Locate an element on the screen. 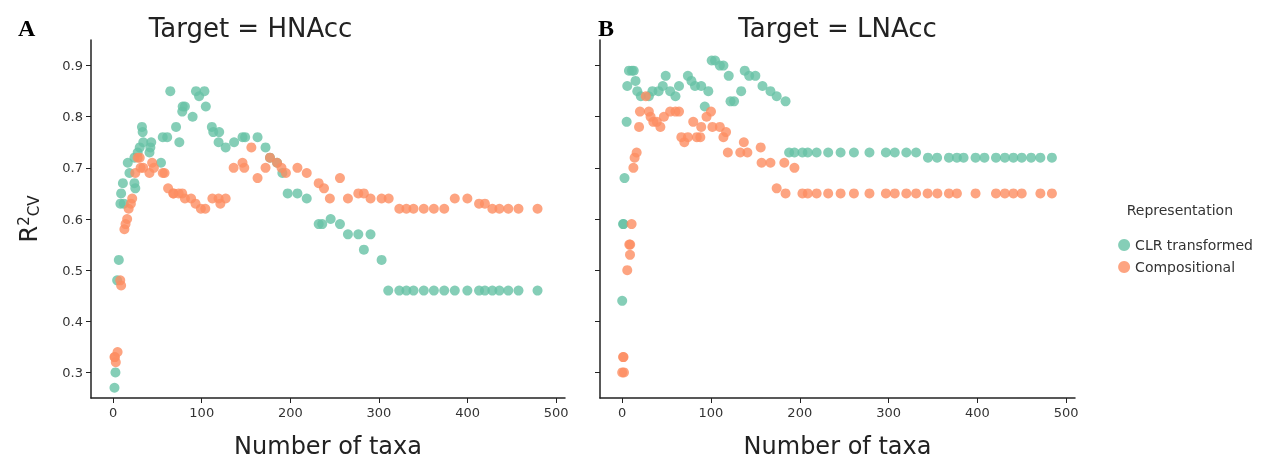 The image size is (1271, 471). y-tick-label: 0.4 is located at coordinates (72, 321).